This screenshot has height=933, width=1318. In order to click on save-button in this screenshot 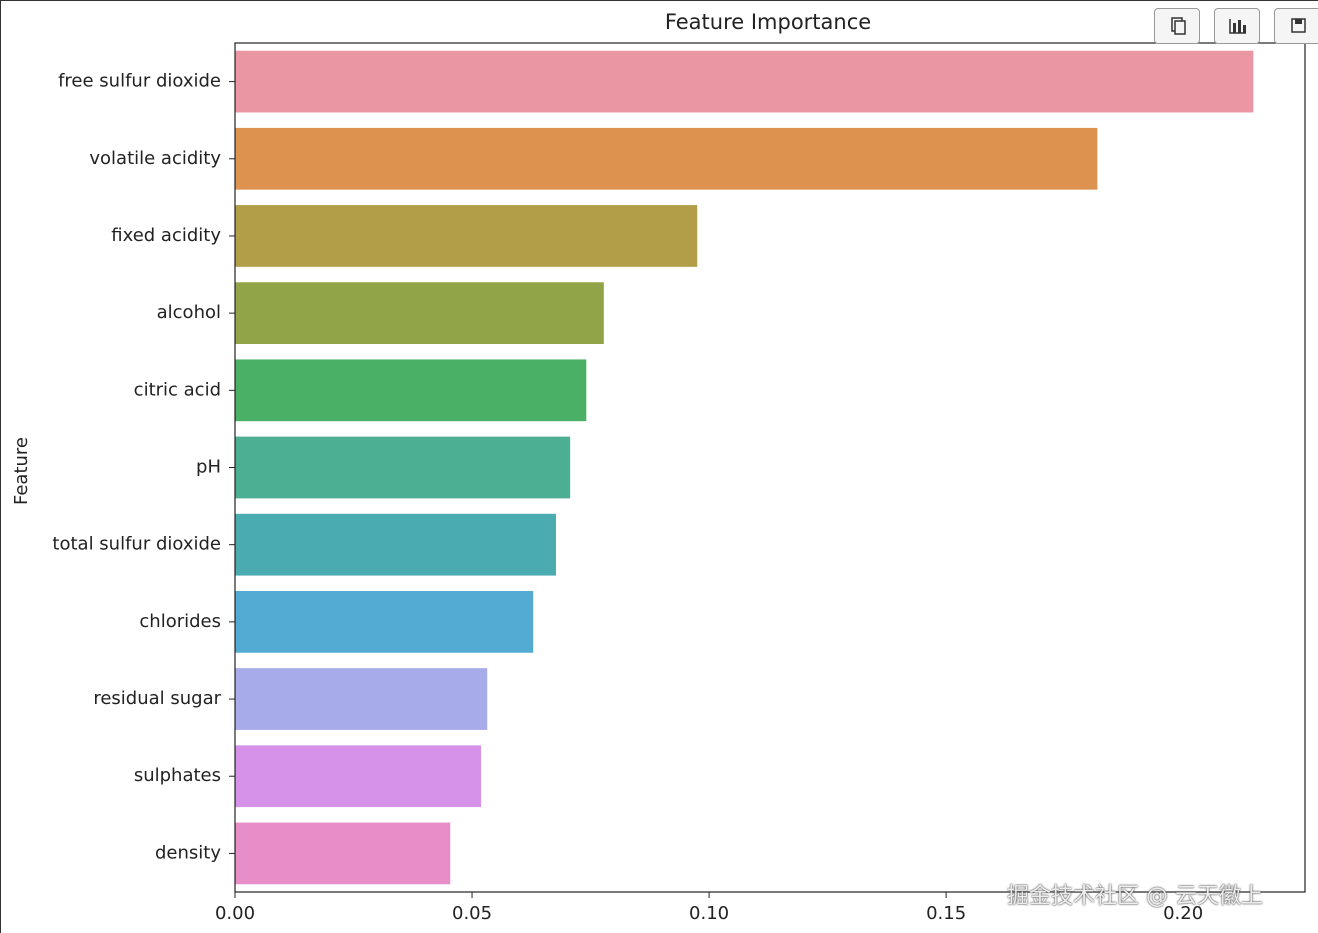, I will do `click(1296, 26)`.